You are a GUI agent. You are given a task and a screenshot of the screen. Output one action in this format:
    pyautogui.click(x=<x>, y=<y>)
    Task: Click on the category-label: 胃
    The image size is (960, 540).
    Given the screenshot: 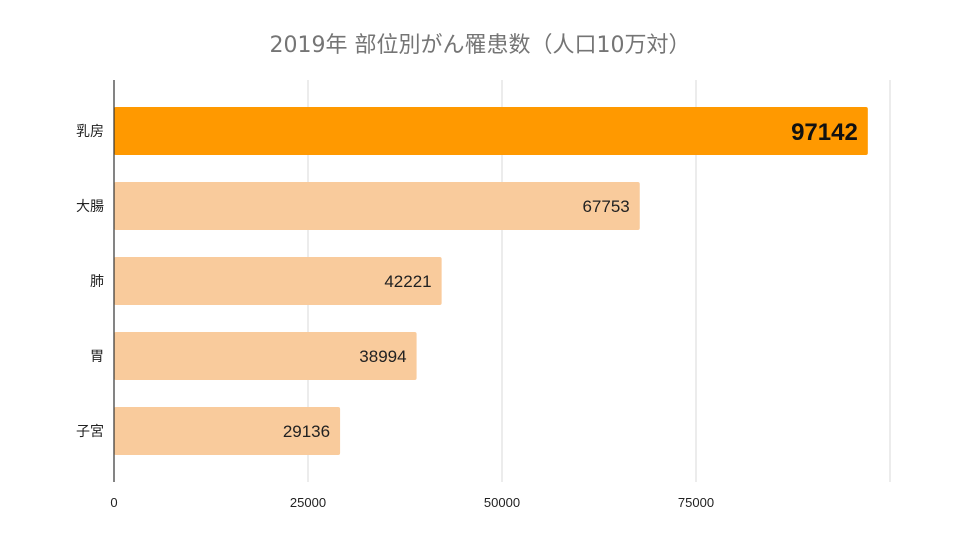 What is the action you would take?
    pyautogui.click(x=97, y=357)
    